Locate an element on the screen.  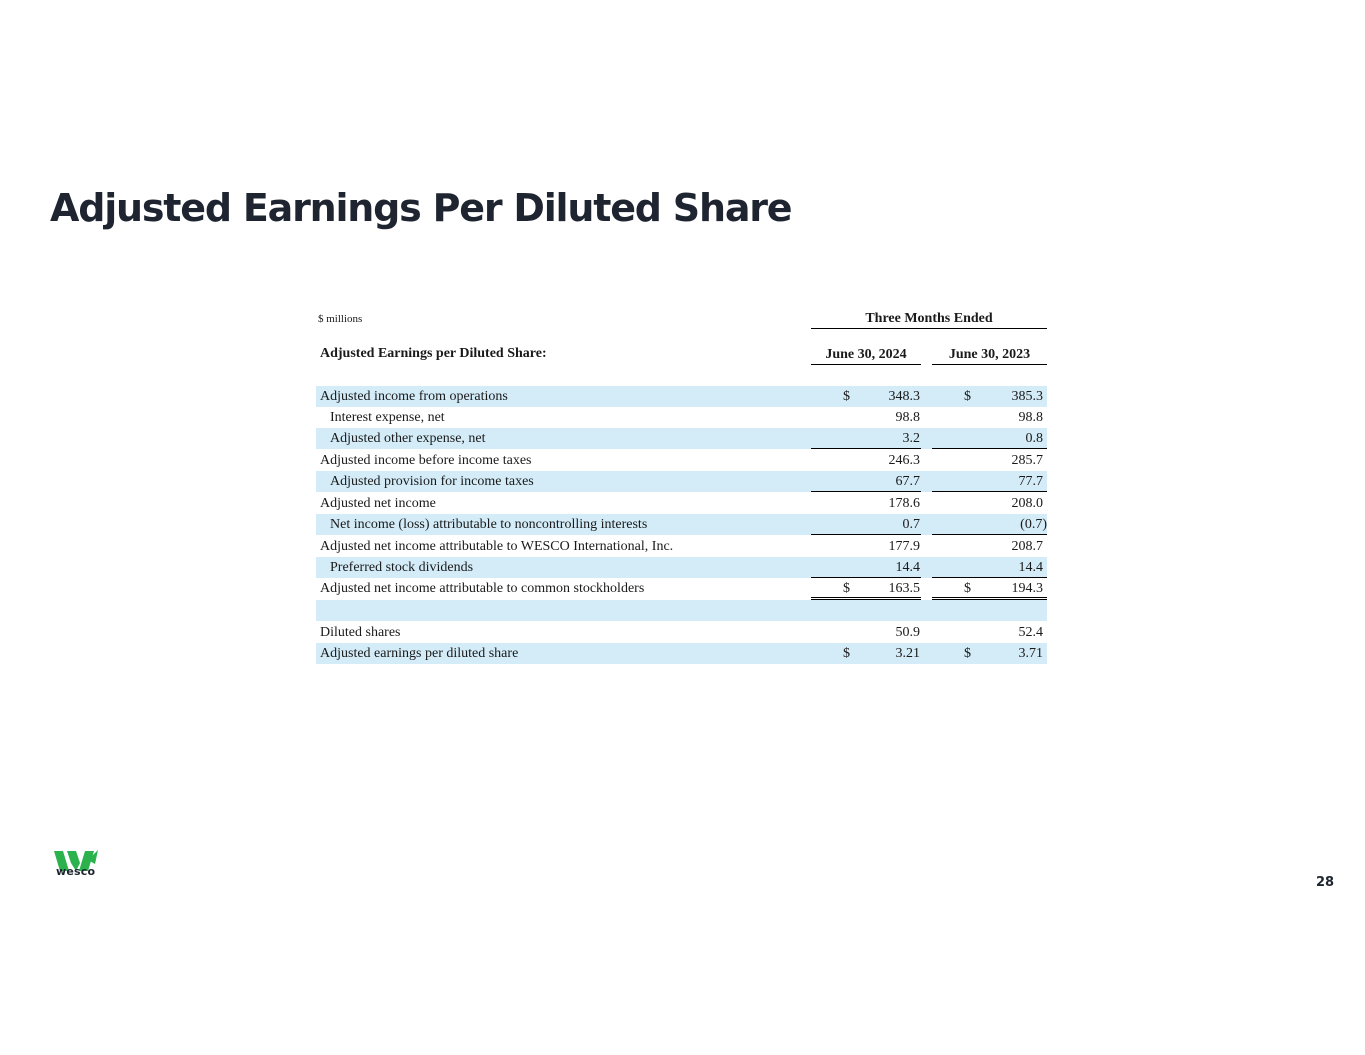
value-2023: 52.4 is located at coordinates (1031, 632).